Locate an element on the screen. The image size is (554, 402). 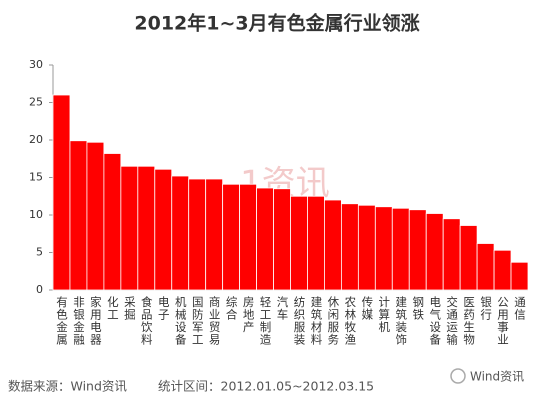
brand: Wind资讯 is located at coordinates (497, 377).